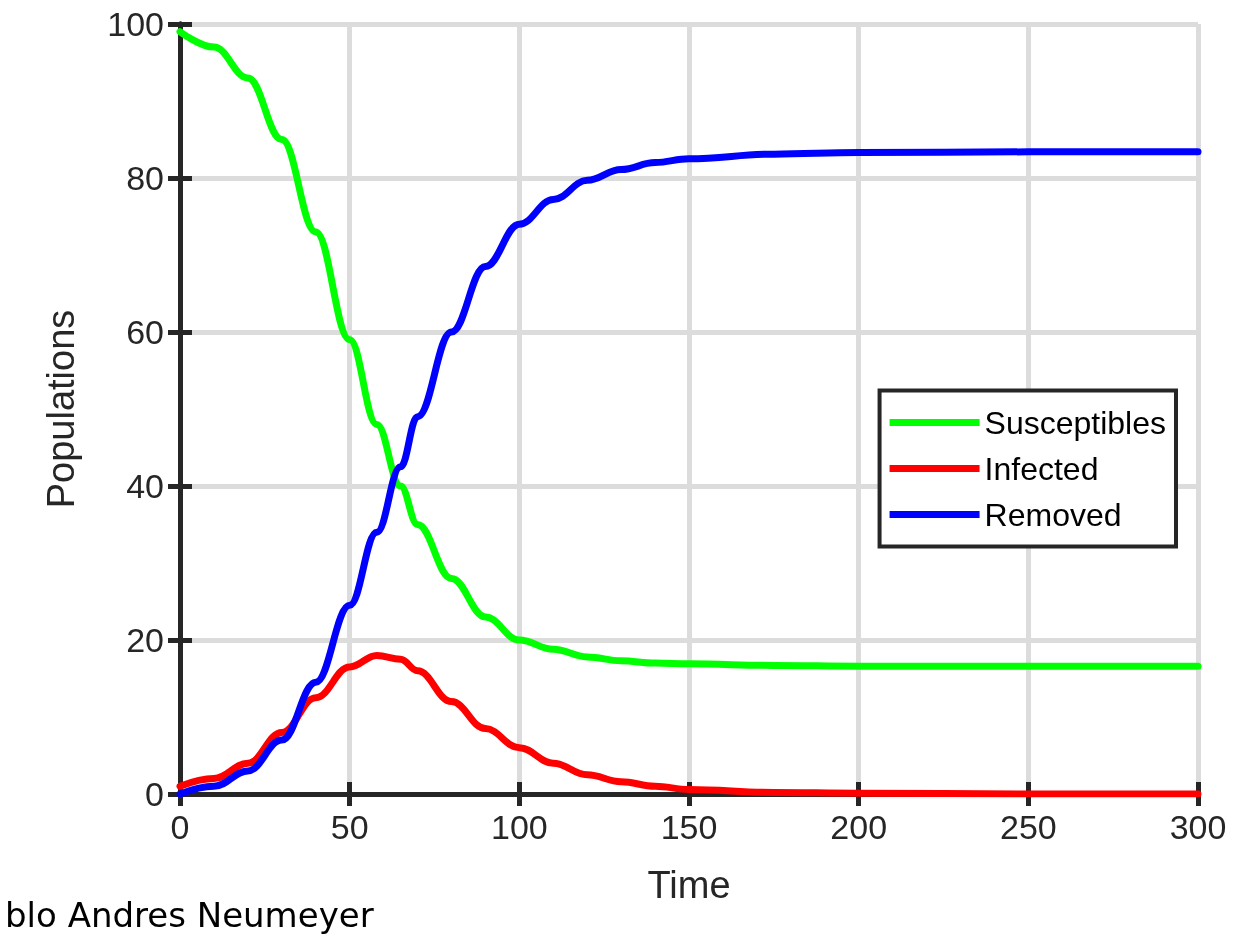  What do you see at coordinates (519, 827) in the screenshot?
I see `x-tick-label: 100` at bounding box center [519, 827].